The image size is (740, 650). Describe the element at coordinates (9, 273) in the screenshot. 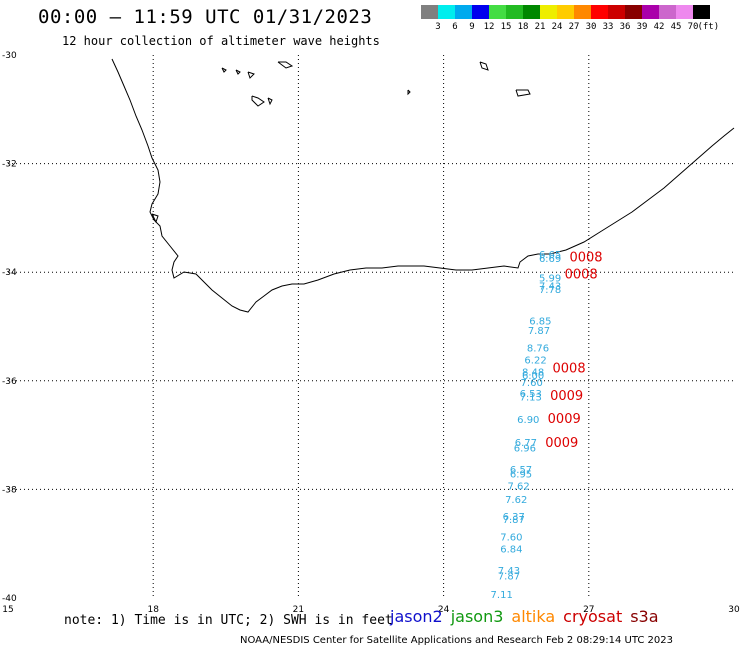

I see `lat-tick-label: -34` at that location.